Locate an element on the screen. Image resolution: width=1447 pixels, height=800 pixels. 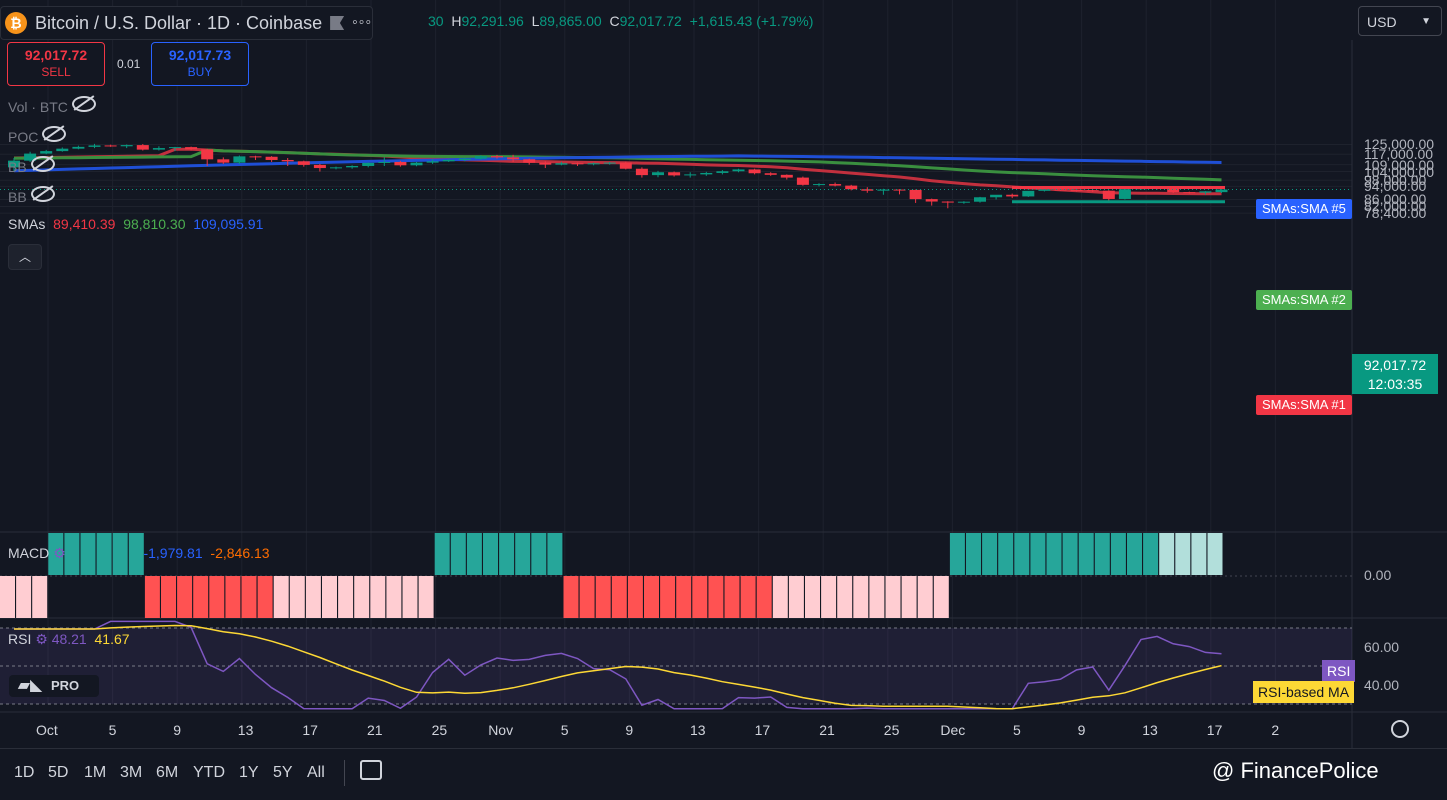
more-options-icon: ◦◦◦ is located at coordinates (362, 22).